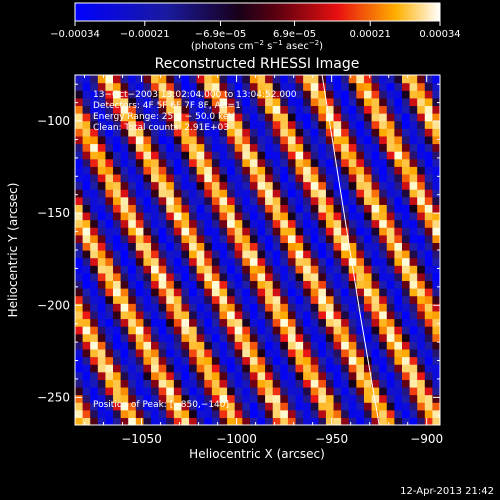  Describe the element at coordinates (257, 12) in the screenshot. I see `colorbar` at that location.